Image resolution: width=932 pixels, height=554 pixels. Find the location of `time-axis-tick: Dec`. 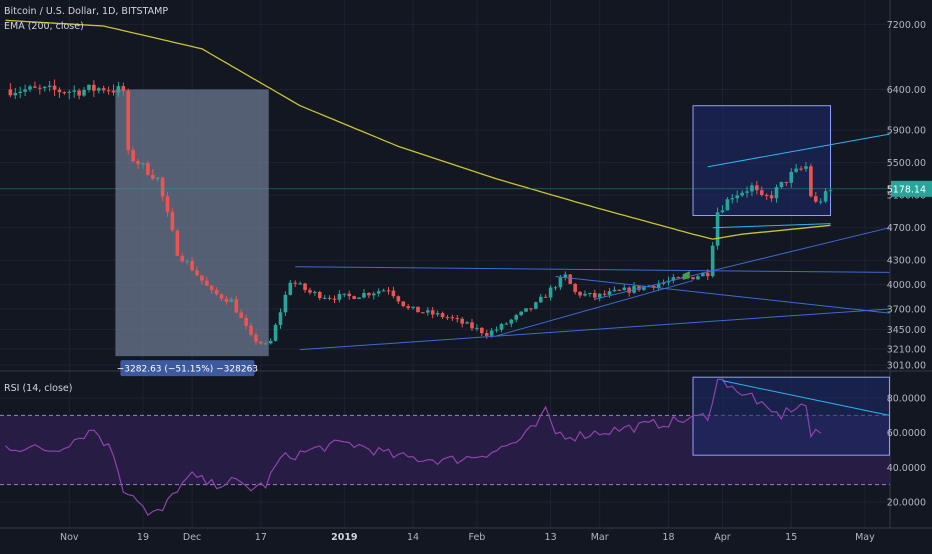

time-axis-tick: Dec is located at coordinates (192, 537).